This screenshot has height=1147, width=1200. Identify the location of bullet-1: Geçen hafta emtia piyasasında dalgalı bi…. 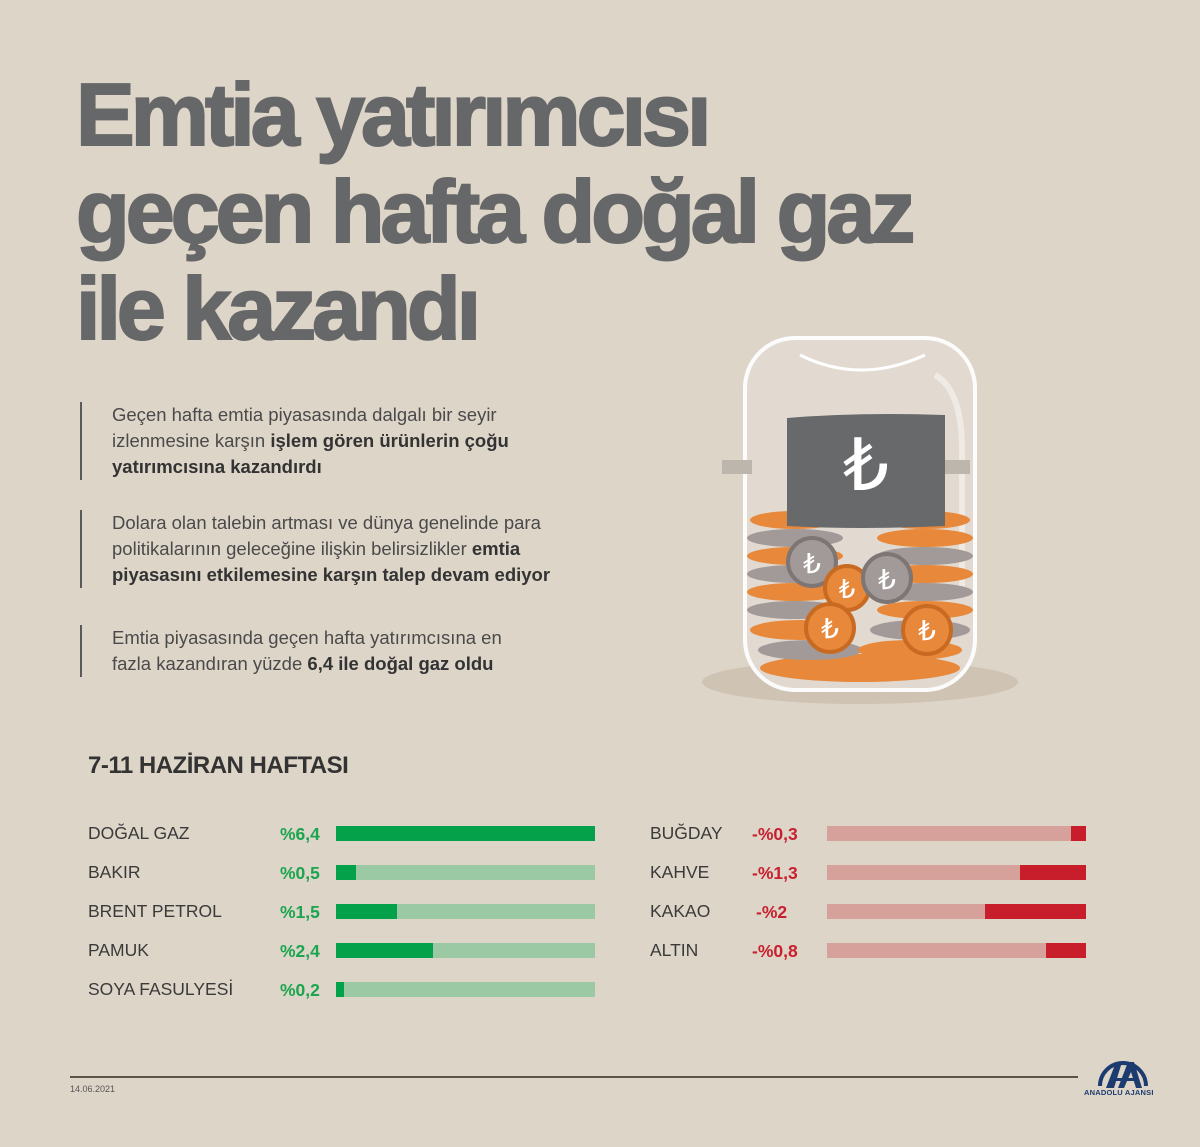
(311, 441).